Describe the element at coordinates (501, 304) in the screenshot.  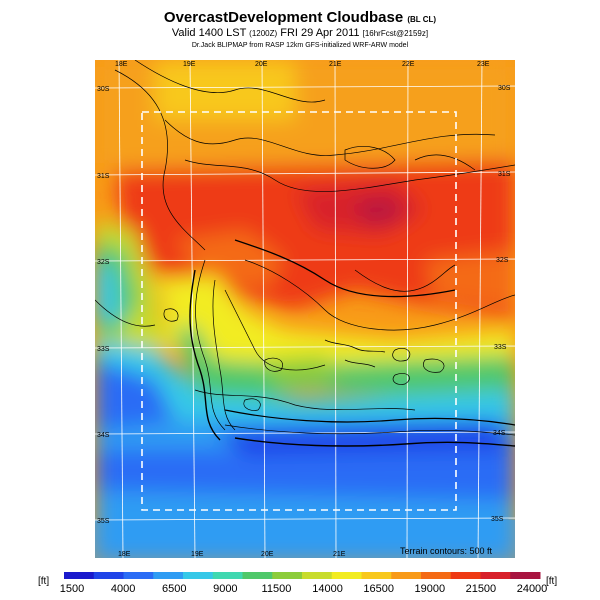
I see `lat-labels-right: 30S 31S 32S 33S 34S 35S` at that location.